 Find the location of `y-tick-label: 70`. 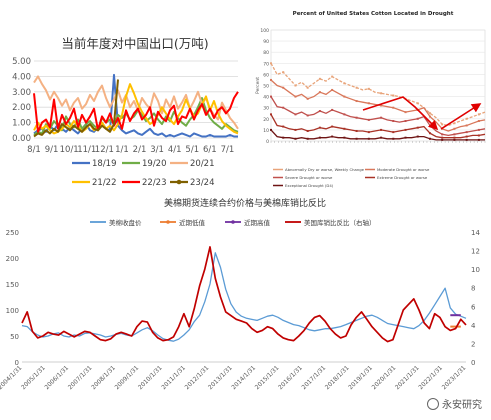

y-tick-label: 70 is located at coordinates (266, 64).